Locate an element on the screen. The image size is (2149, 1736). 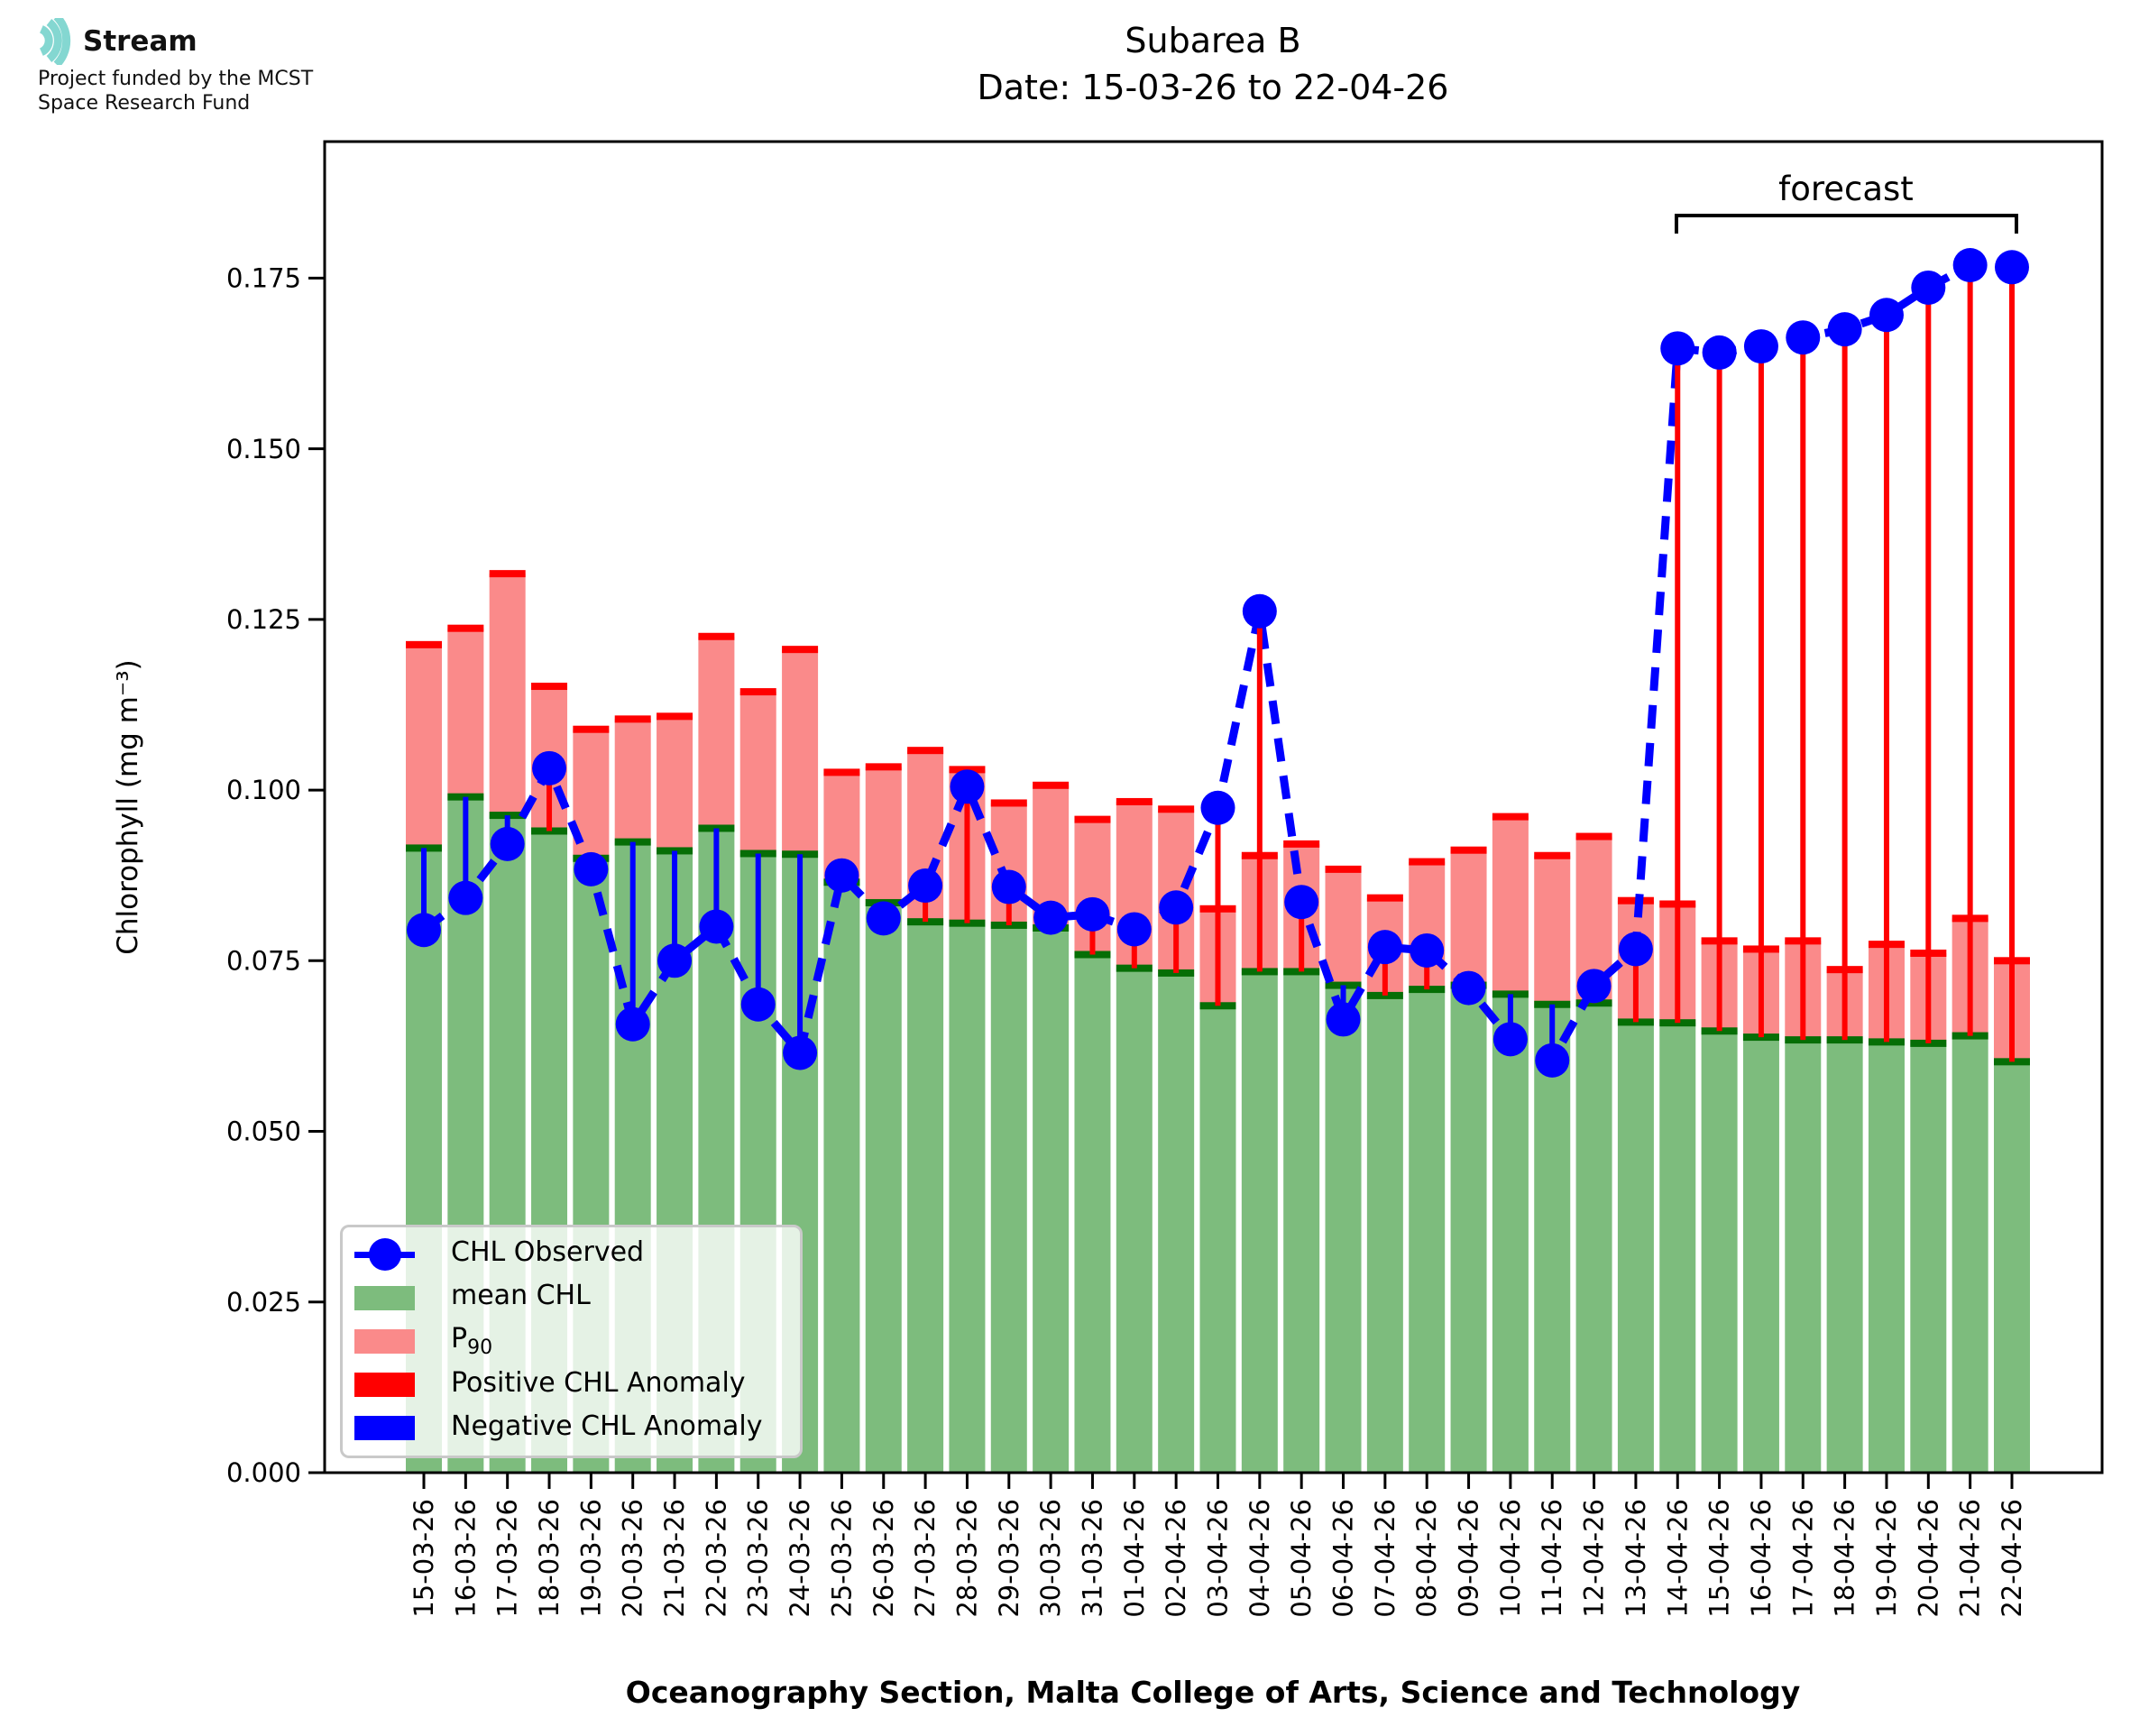
y-tick-label: 0.000 is located at coordinates (263, 1472).